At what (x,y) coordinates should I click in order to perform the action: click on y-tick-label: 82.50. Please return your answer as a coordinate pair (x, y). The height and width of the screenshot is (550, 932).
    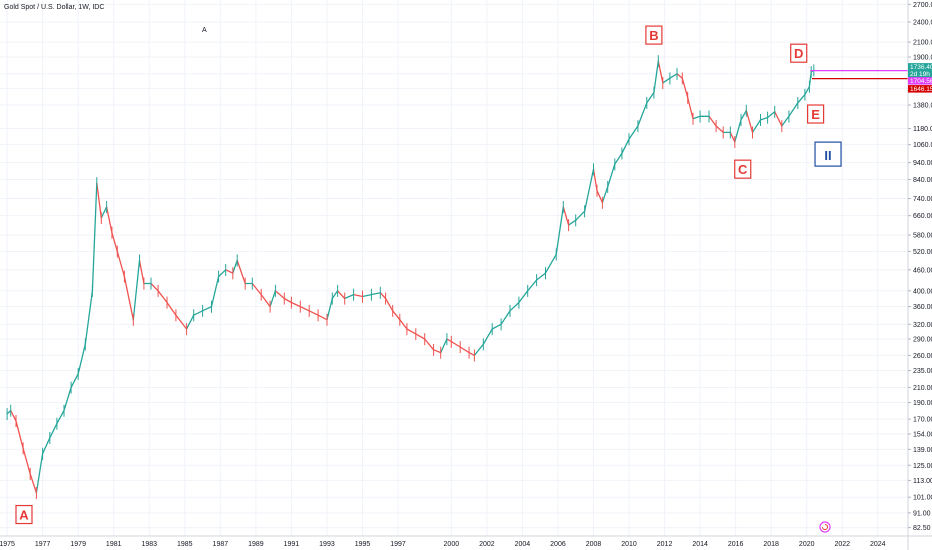
    Looking at the image, I should click on (922, 528).